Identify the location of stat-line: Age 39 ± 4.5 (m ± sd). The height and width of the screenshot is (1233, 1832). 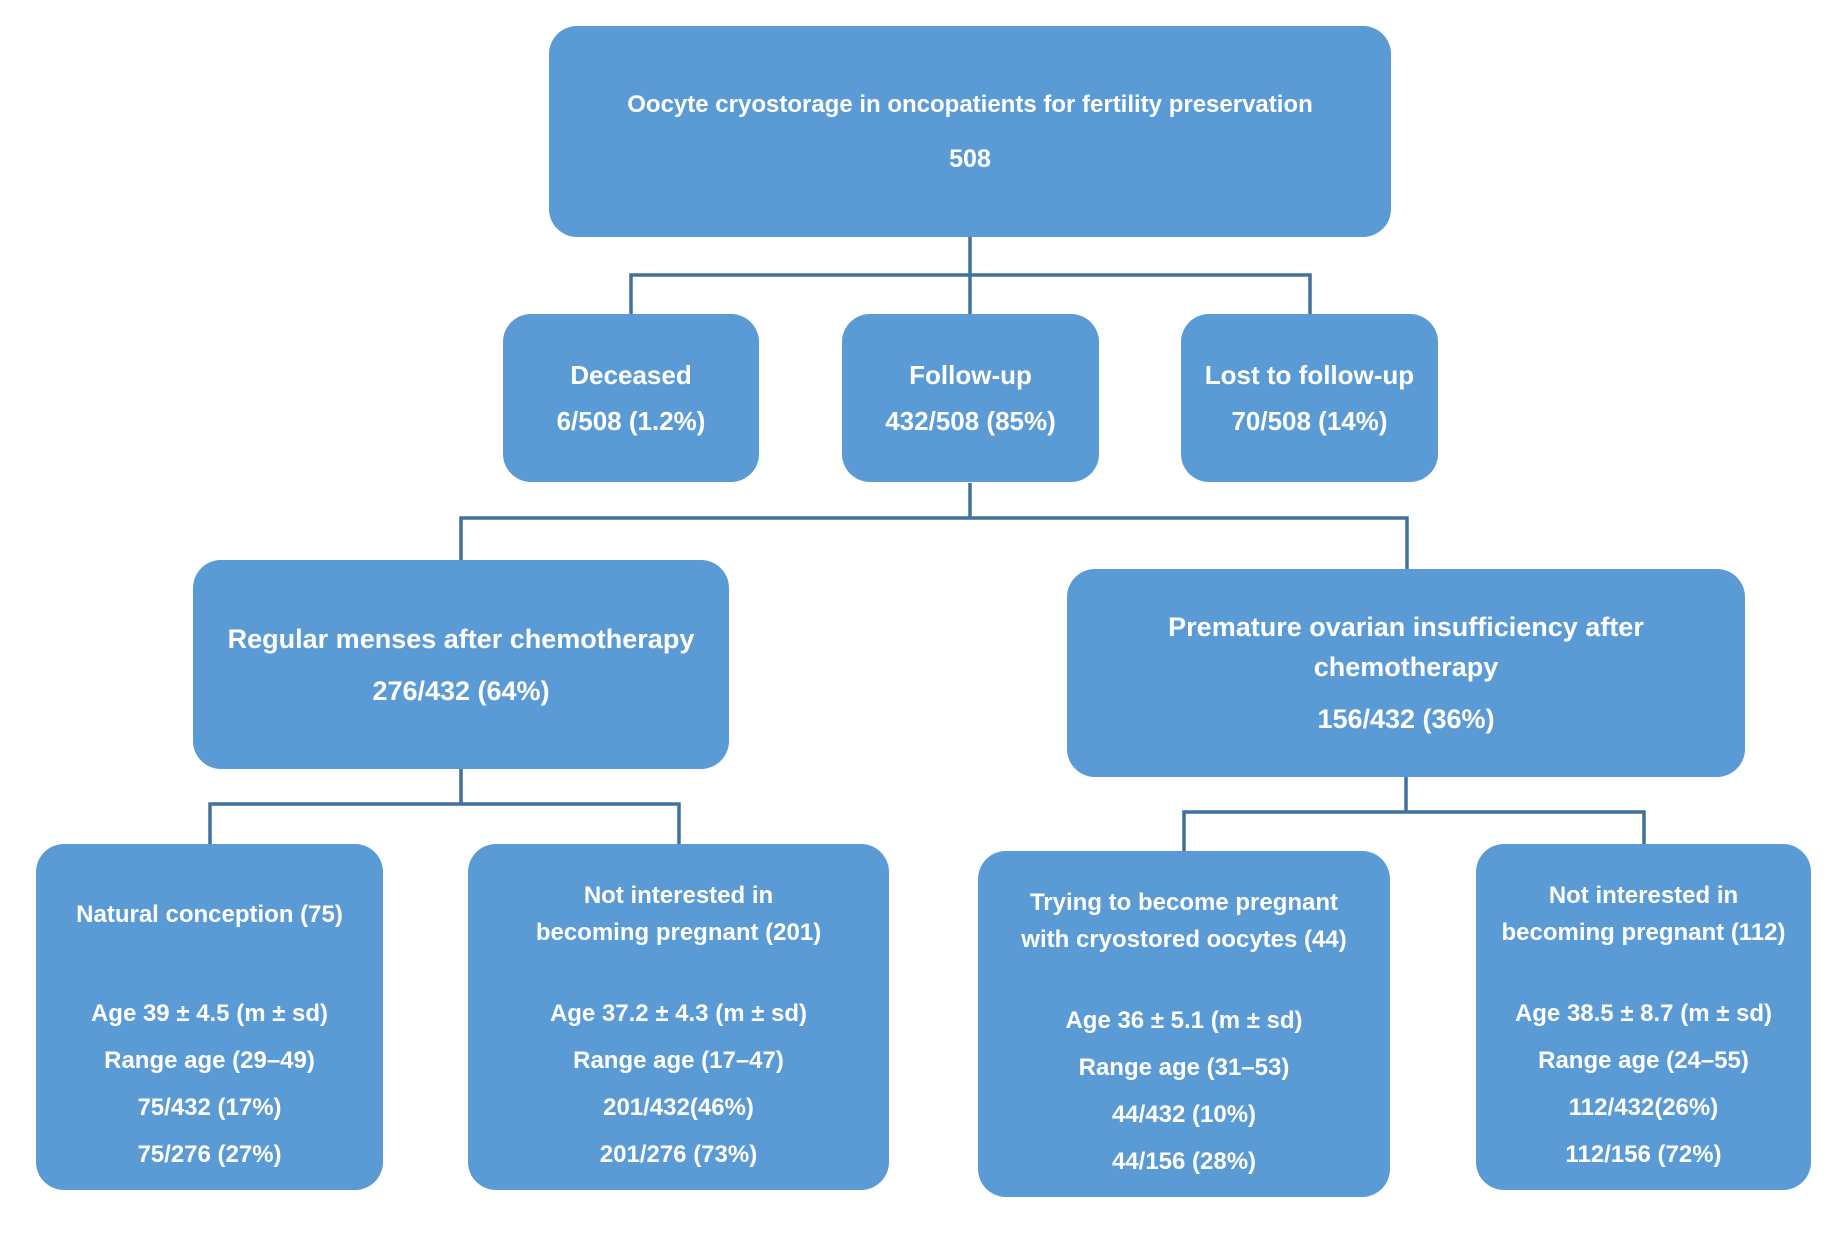
(209, 1013).